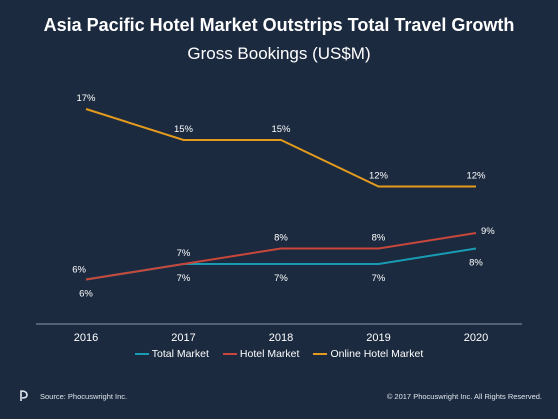 Image resolution: width=558 pixels, height=419 pixels. What do you see at coordinates (184, 253) in the screenshot?
I see `data-label-hotel-market-2017: 7%` at bounding box center [184, 253].